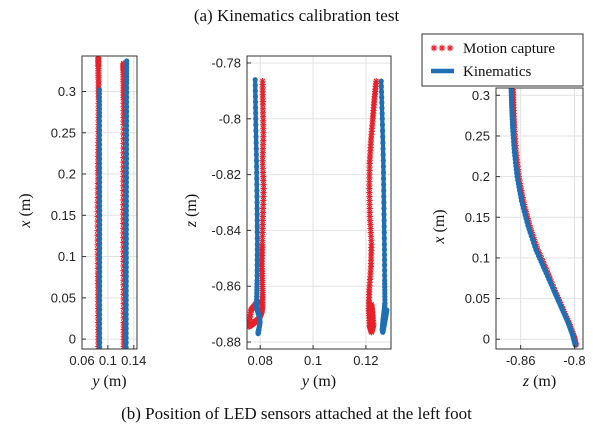 The image size is (593, 431). Describe the element at coordinates (108, 360) in the screenshot. I see `x-tick-label: 0.1` at that location.